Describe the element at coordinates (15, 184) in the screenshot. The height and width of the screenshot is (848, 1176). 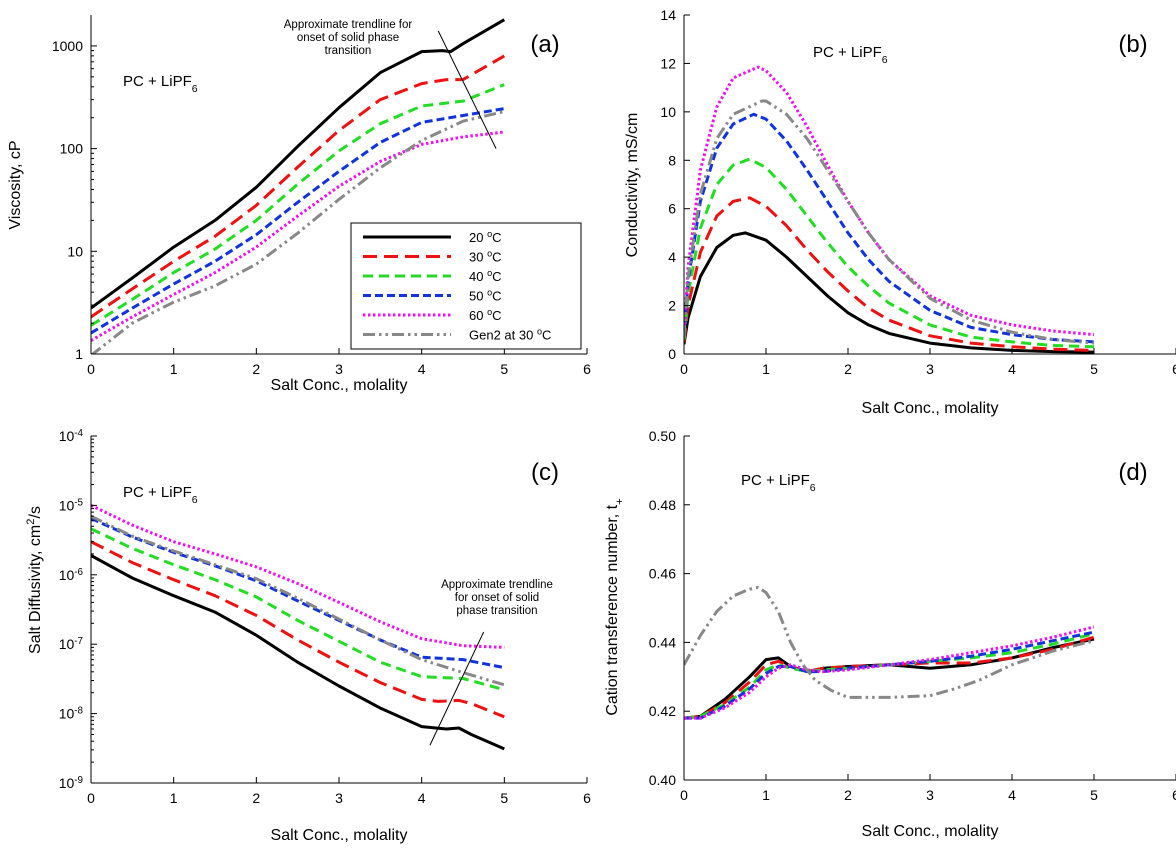
I see `y-axis-label: Viscosity, cP` at that location.